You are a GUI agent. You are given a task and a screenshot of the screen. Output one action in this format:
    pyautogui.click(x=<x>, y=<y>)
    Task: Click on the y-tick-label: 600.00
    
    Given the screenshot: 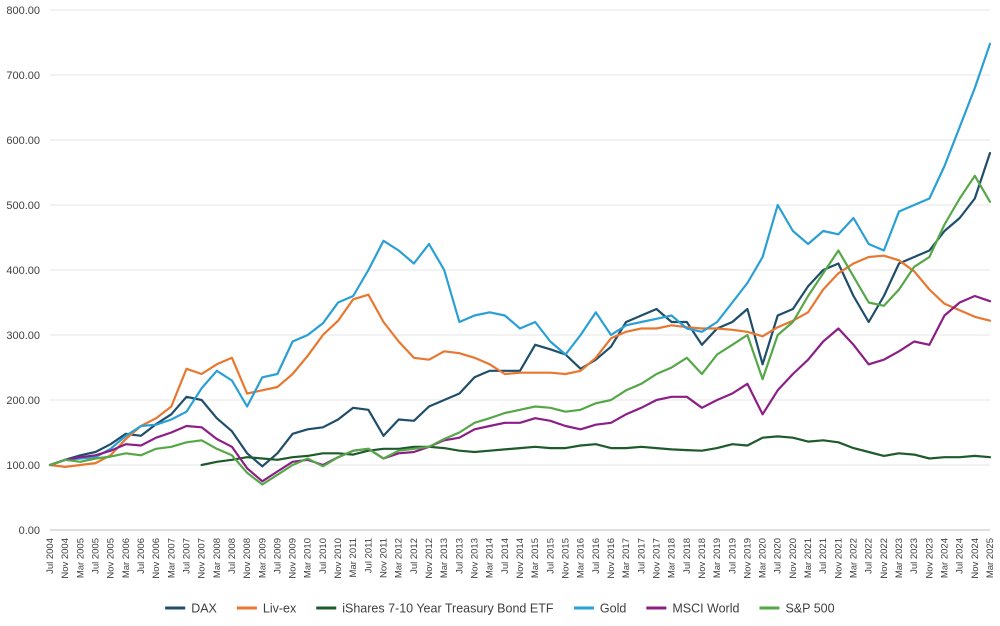 What is the action you would take?
    pyautogui.click(x=23, y=141)
    